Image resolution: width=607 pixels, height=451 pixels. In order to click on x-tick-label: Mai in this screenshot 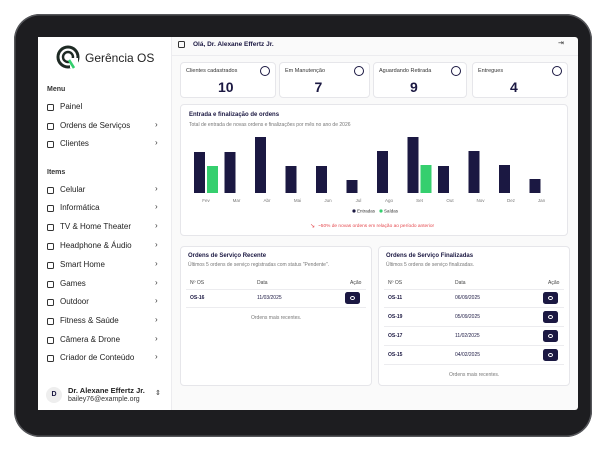, I will do `click(297, 200)`.